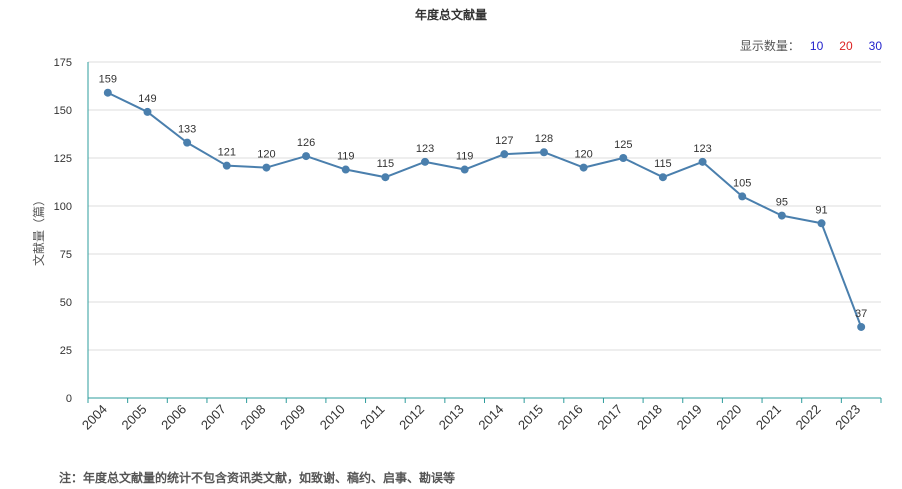 The height and width of the screenshot is (489, 902). I want to click on x-tick-label: 2022, so click(808, 417).